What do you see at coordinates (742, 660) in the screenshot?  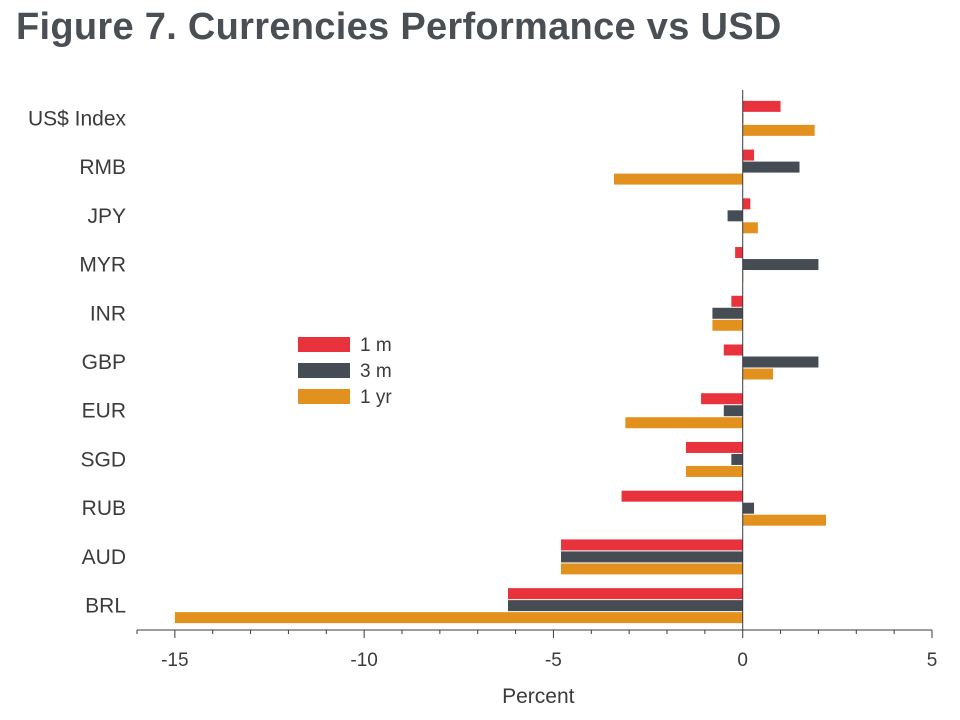 I see `x-tick-label: 0` at bounding box center [742, 660].